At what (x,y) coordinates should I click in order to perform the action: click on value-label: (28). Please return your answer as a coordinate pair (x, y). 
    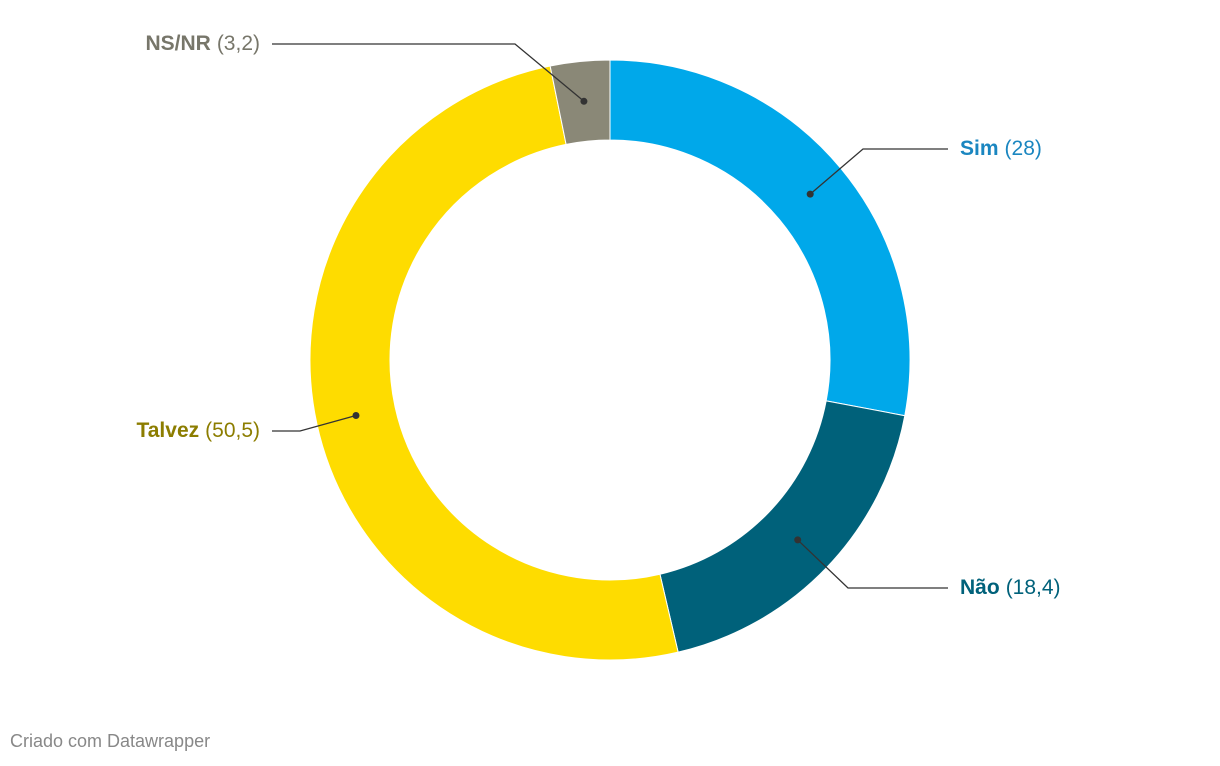
    Looking at the image, I should click on (1023, 148).